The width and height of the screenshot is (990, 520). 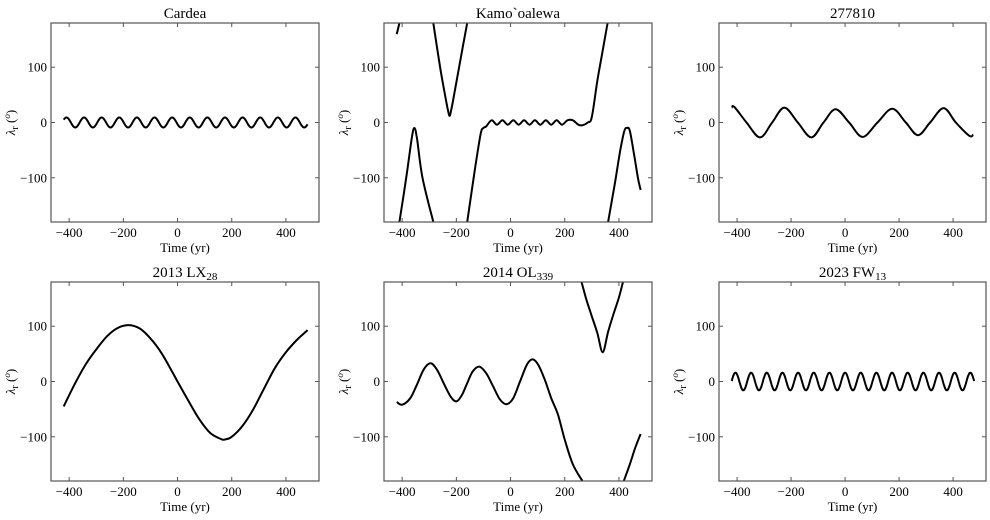 What do you see at coordinates (853, 274) in the screenshot?
I see `panel-title: 2023 FW13` at bounding box center [853, 274].